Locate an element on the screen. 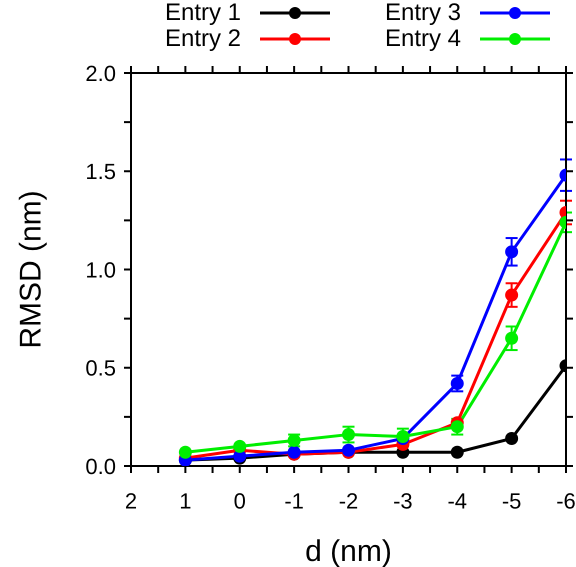  x-axis-title: d (nm) is located at coordinates (348, 551).